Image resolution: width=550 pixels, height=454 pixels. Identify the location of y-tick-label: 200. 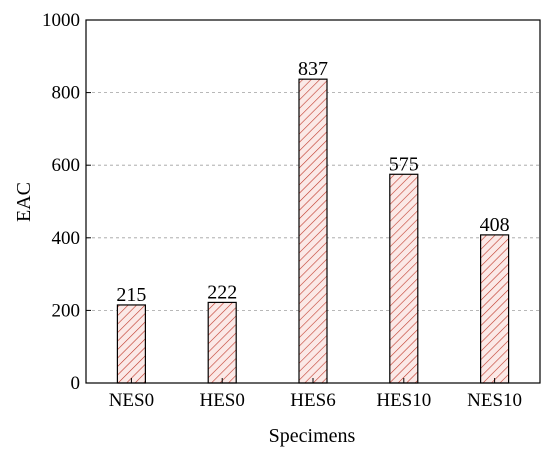
(66, 310).